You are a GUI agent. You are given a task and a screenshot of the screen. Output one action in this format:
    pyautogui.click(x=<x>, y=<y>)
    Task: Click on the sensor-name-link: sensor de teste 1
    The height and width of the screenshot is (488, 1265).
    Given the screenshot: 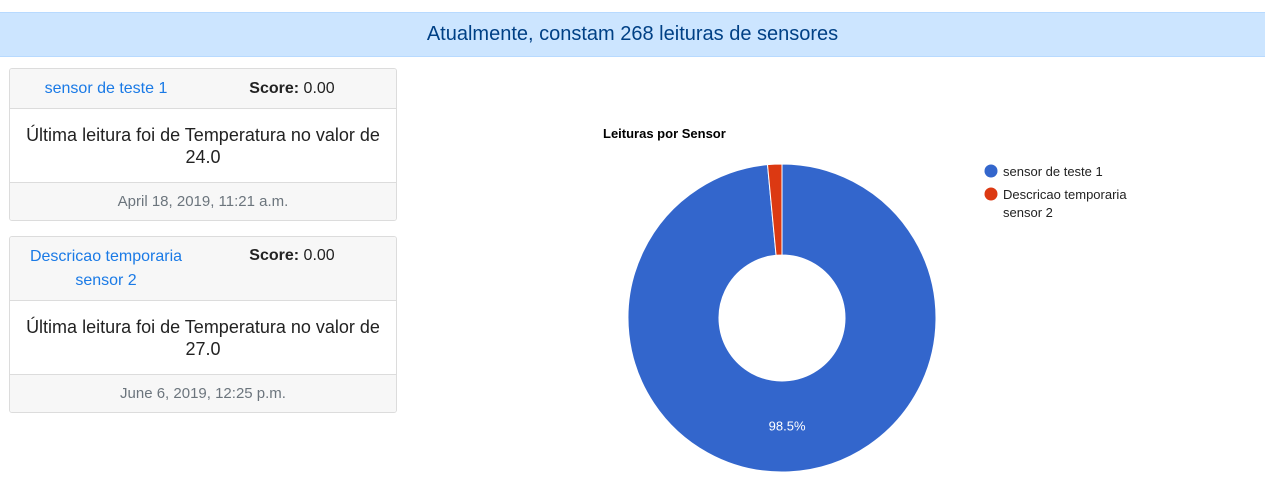 What is the action you would take?
    pyautogui.click(x=106, y=88)
    